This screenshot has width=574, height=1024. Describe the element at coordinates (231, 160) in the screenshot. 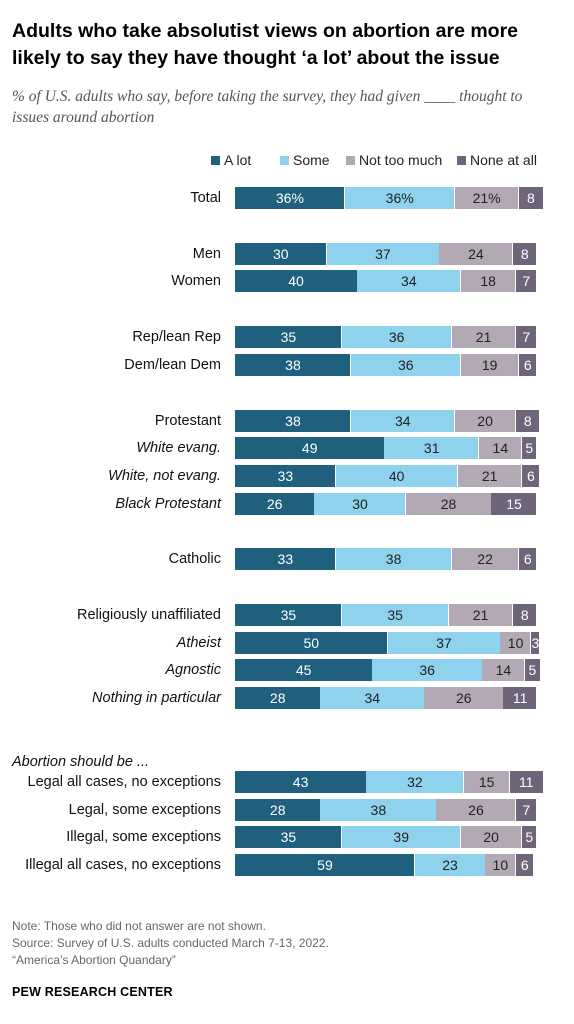

I see `legend-item-0: A lot` at that location.